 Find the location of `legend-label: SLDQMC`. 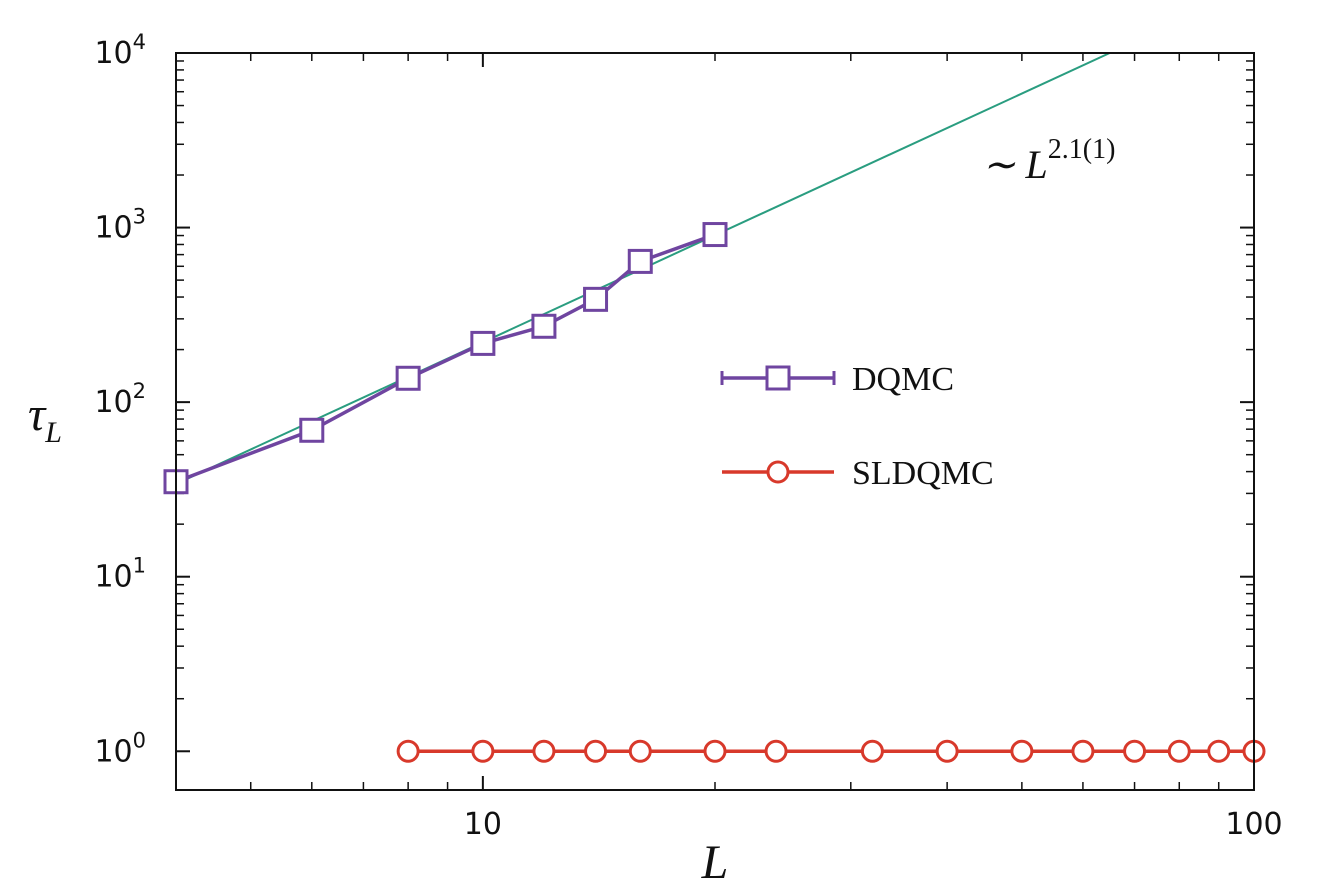

legend-label: SLDQMC is located at coordinates (923, 473).